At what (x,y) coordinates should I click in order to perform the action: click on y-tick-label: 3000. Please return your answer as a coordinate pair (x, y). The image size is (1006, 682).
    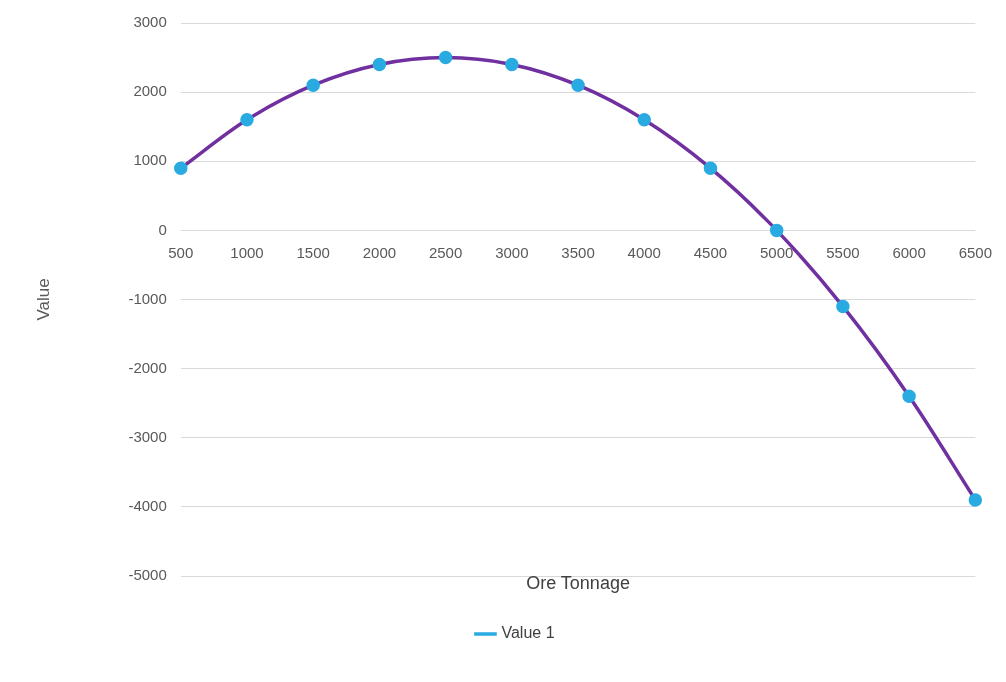
    Looking at the image, I should click on (150, 22).